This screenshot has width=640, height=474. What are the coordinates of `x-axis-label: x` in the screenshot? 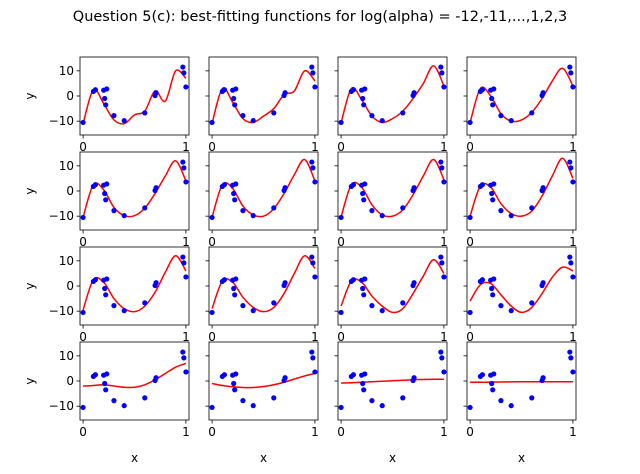 It's located at (521, 458).